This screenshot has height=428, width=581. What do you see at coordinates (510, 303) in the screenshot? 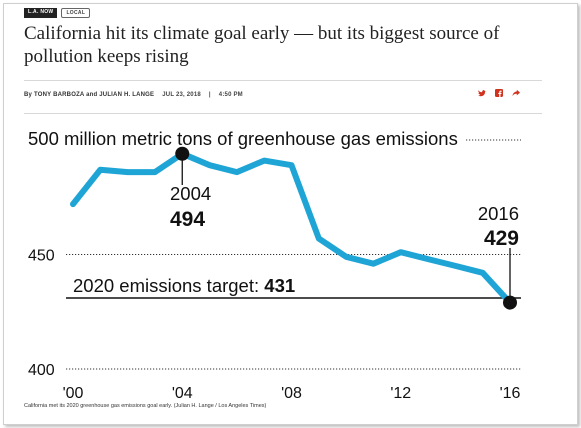
I see `annotation-marker-2016` at bounding box center [510, 303].